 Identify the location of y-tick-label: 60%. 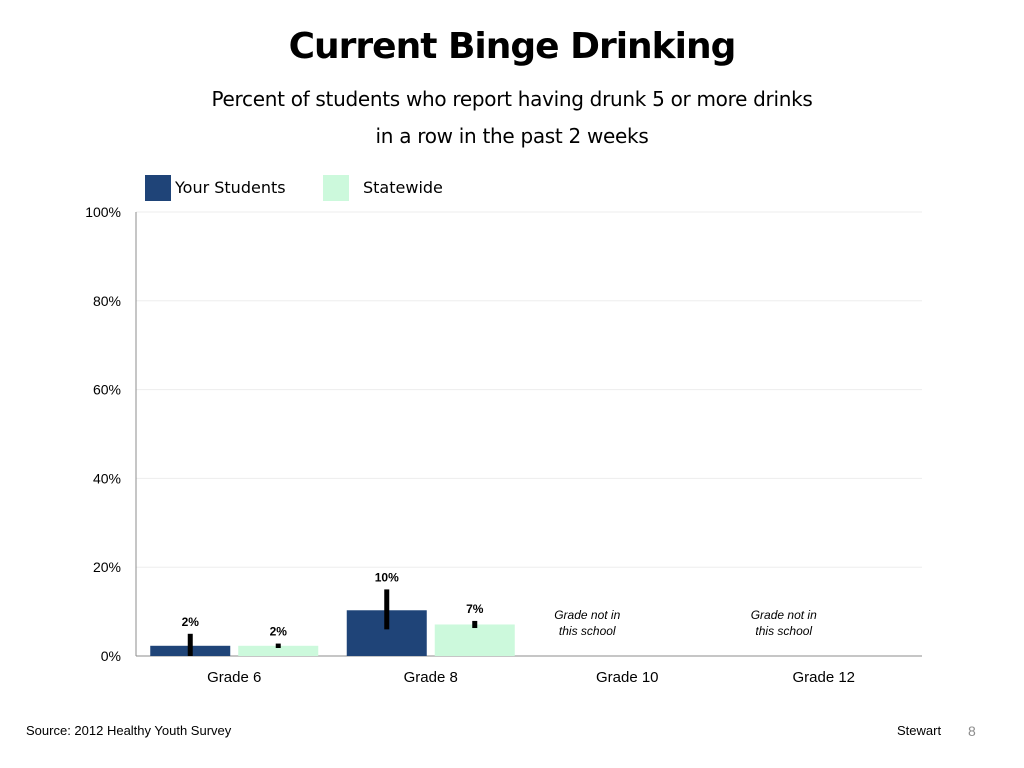
(107, 390).